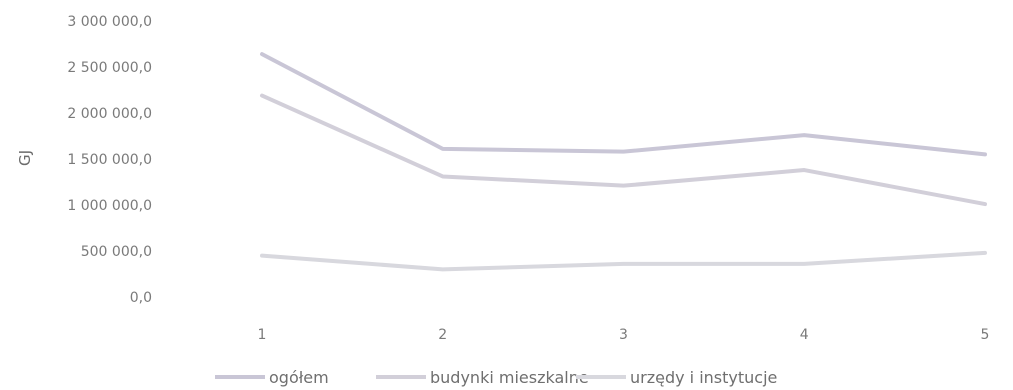  What do you see at coordinates (109, 114) in the screenshot?
I see `y-tick-label: 2 000 000,0` at bounding box center [109, 114].